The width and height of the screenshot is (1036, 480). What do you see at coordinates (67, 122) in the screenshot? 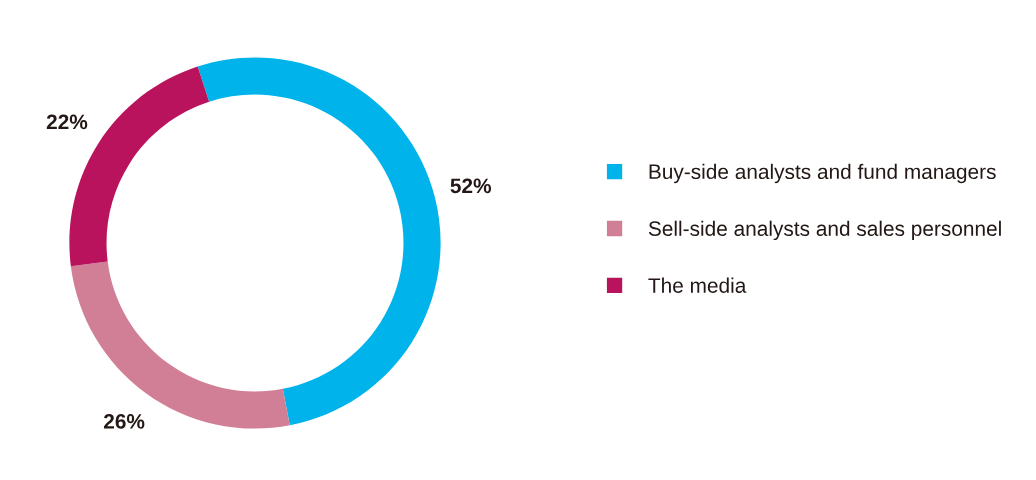
I see `data-label: 22%` at bounding box center [67, 122].